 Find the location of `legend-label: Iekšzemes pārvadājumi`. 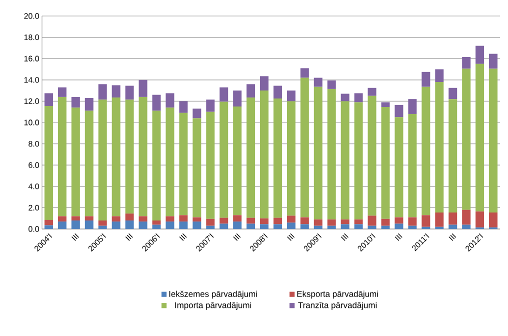

legend-label: Iekšzemes pārvadājumi is located at coordinates (213, 294).